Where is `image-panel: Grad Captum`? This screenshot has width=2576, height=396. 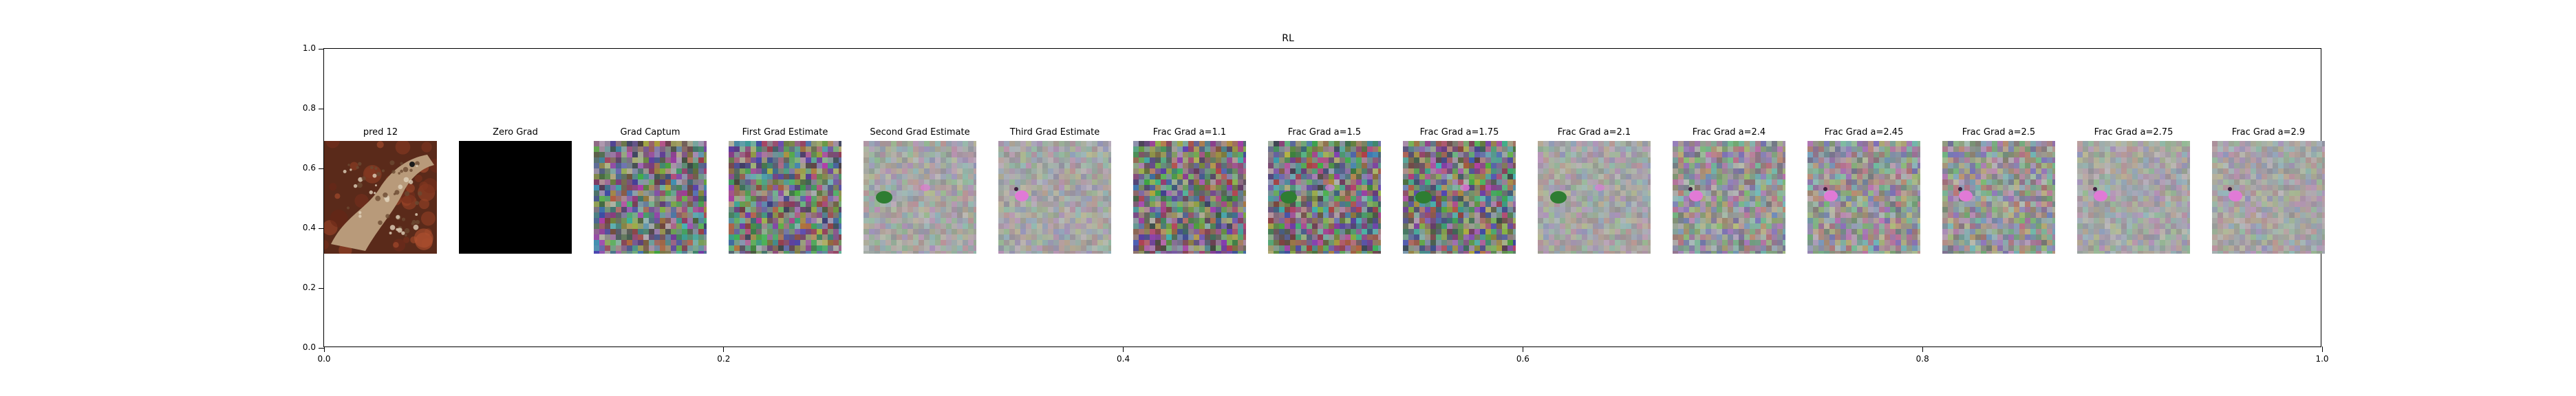 image-panel: Grad Captum is located at coordinates (650, 191).